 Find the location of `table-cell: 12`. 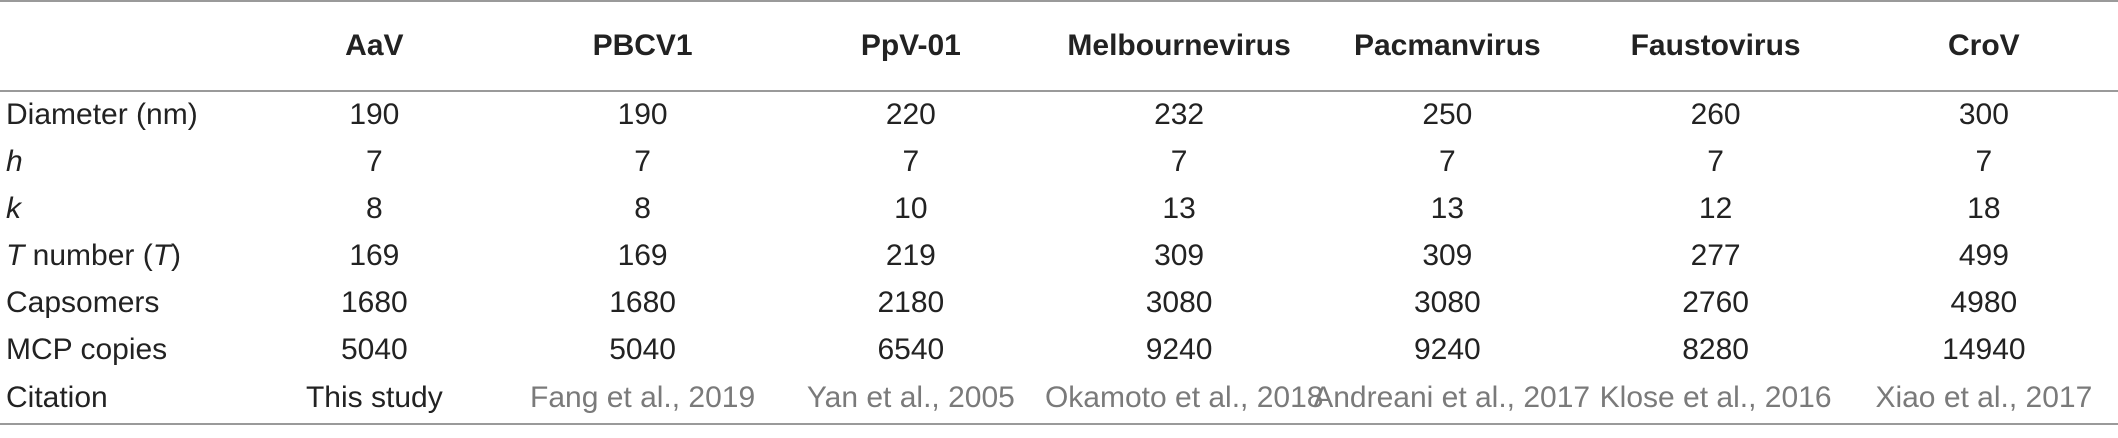

table-cell: 12 is located at coordinates (1715, 208).